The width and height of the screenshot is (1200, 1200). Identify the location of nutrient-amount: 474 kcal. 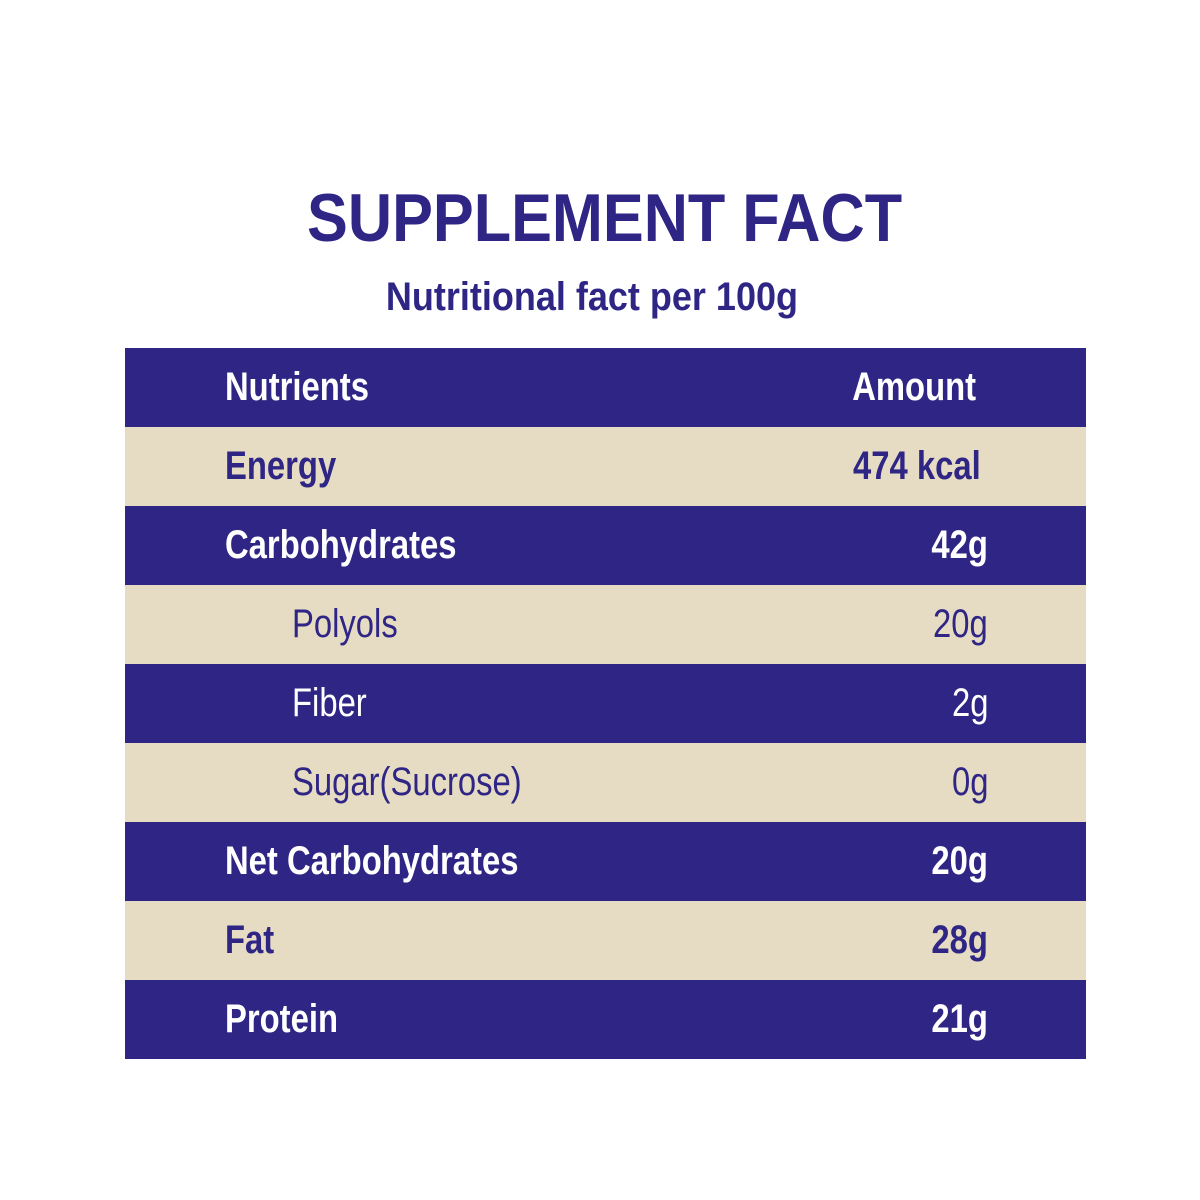
(917, 466).